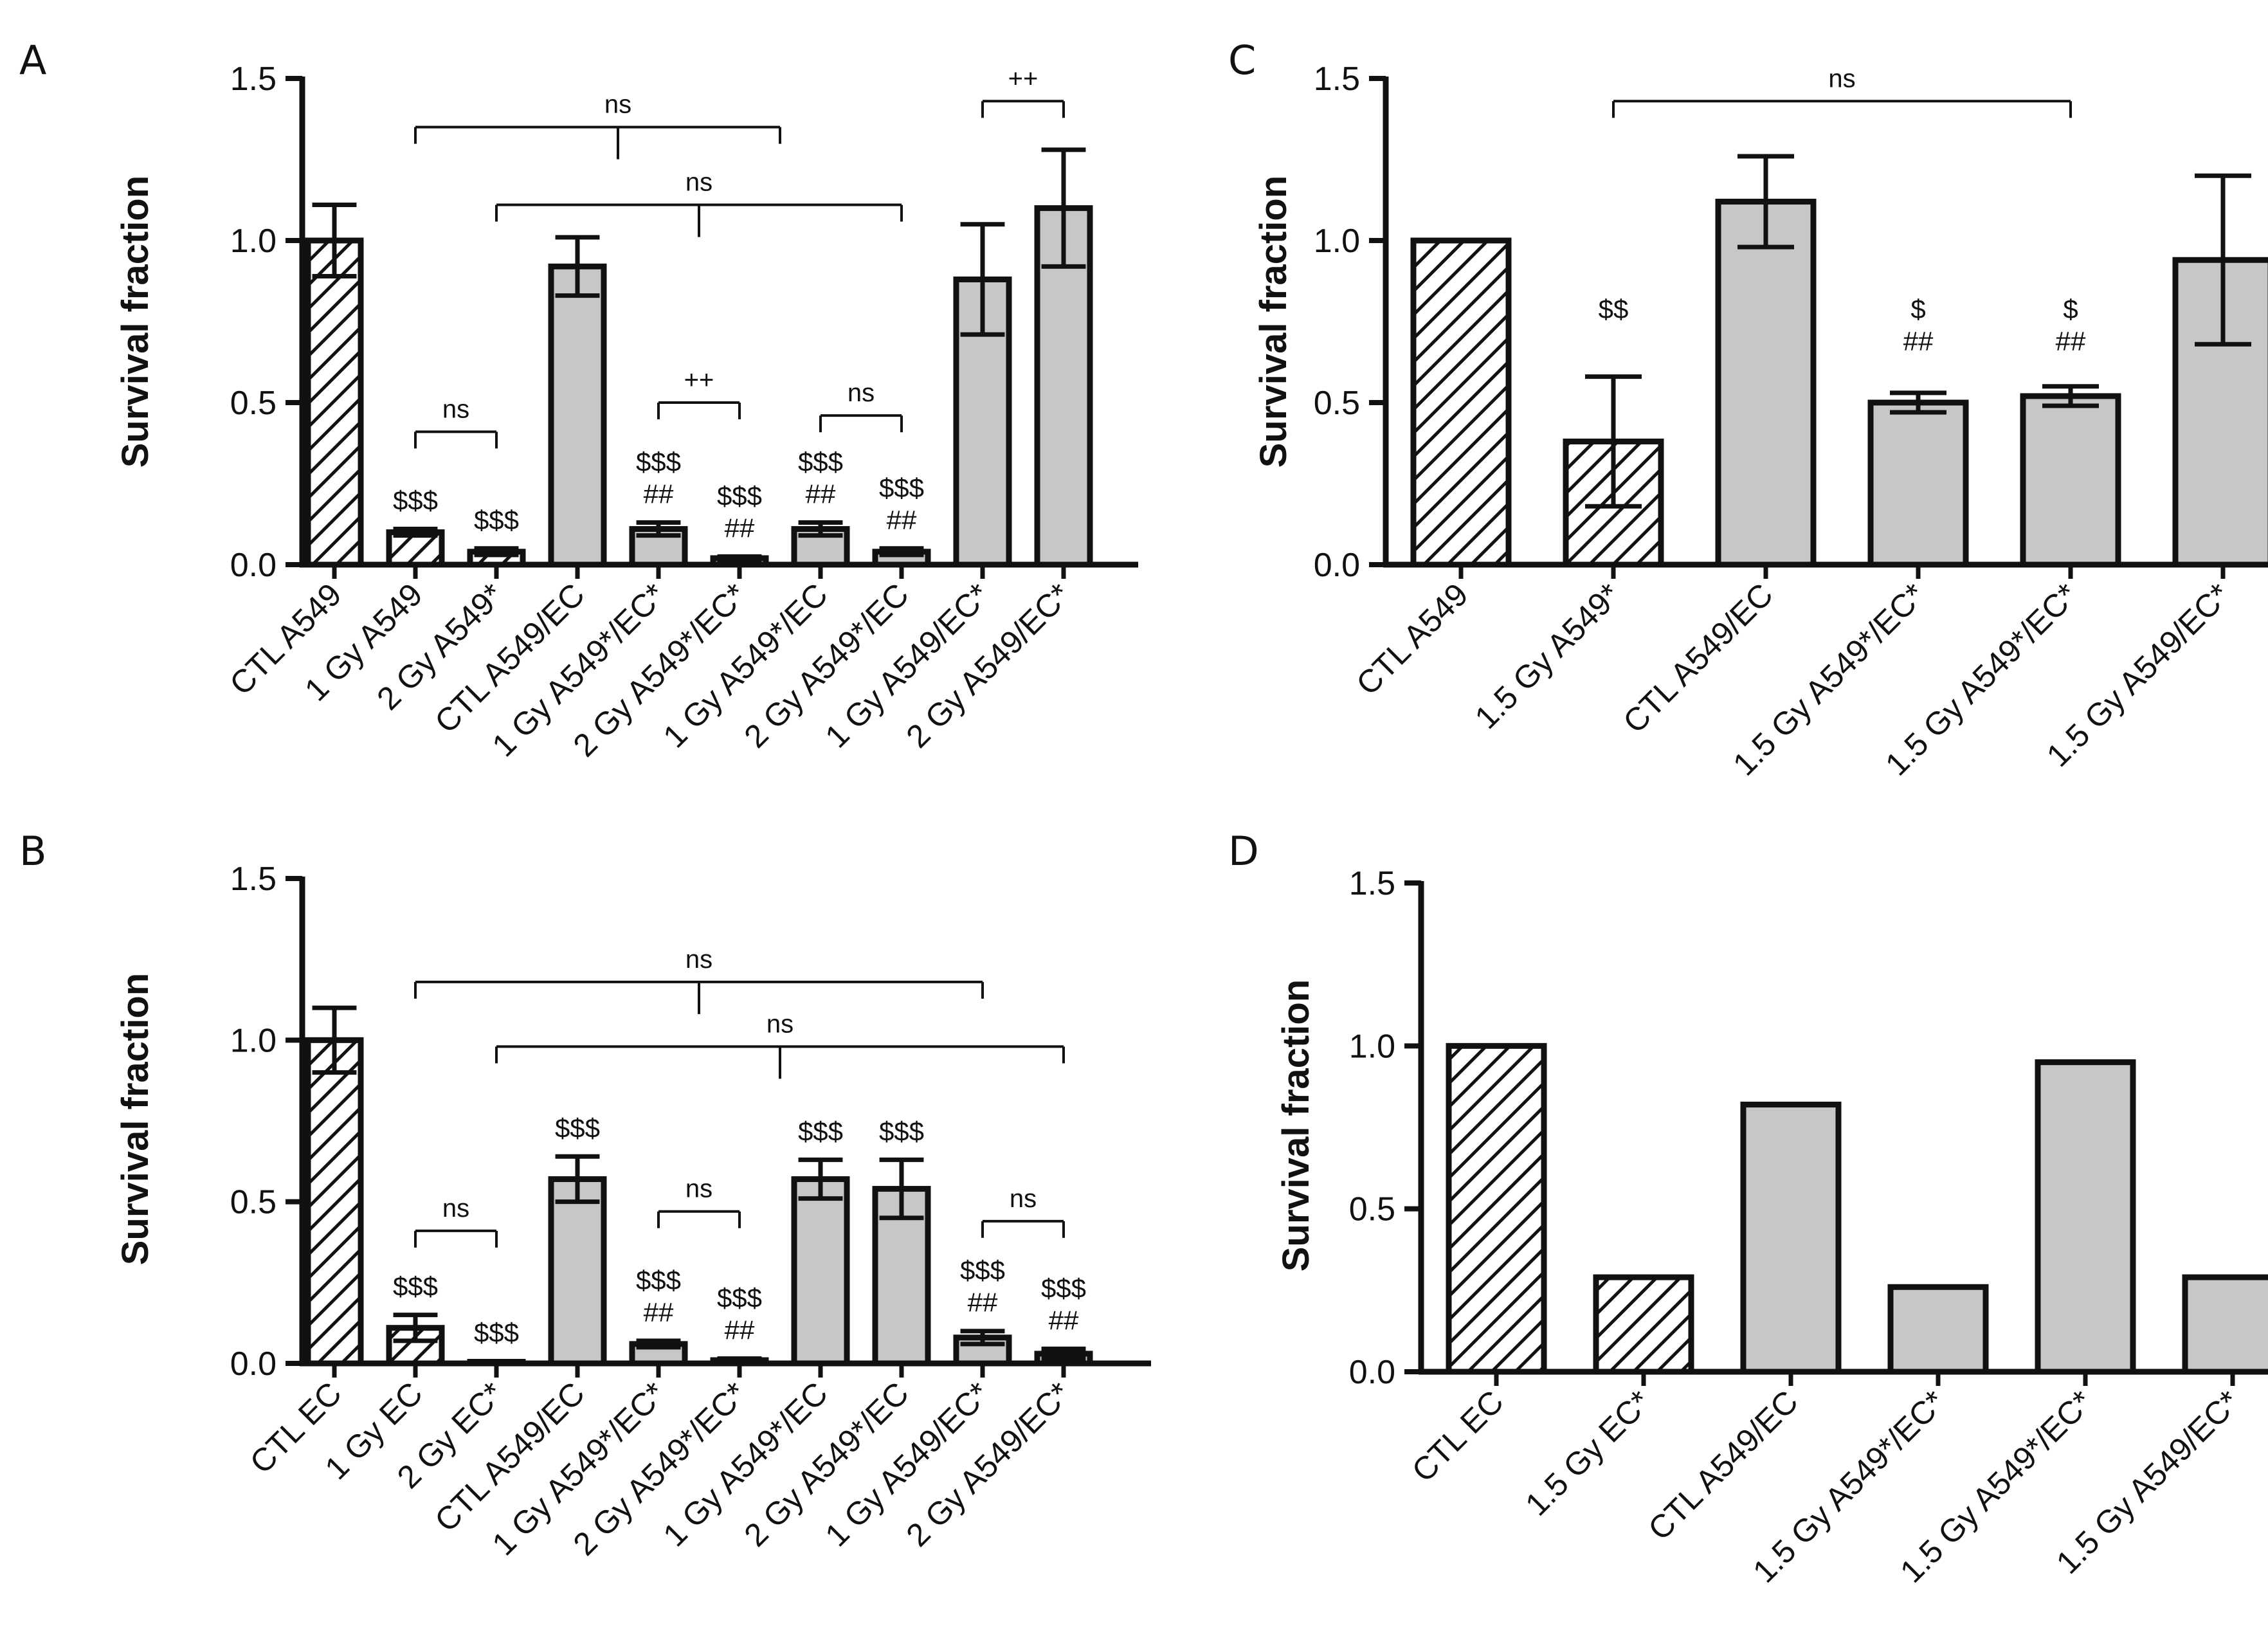  I want to click on x-tick-label: CTL A549, so click(1412, 639).